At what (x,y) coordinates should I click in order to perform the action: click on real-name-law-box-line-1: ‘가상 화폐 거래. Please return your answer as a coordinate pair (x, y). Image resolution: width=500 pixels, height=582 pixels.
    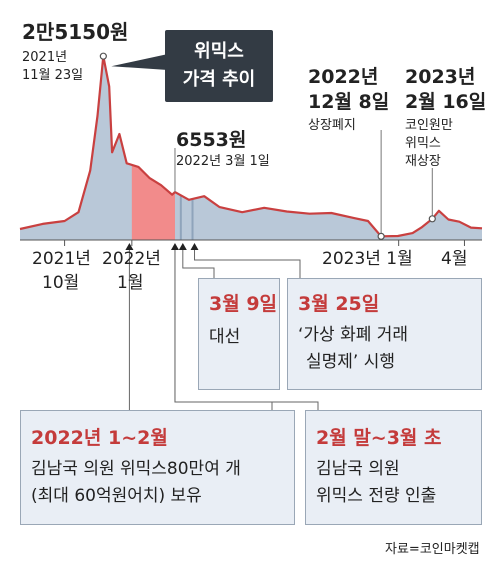
    Looking at the image, I should click on (353, 335).